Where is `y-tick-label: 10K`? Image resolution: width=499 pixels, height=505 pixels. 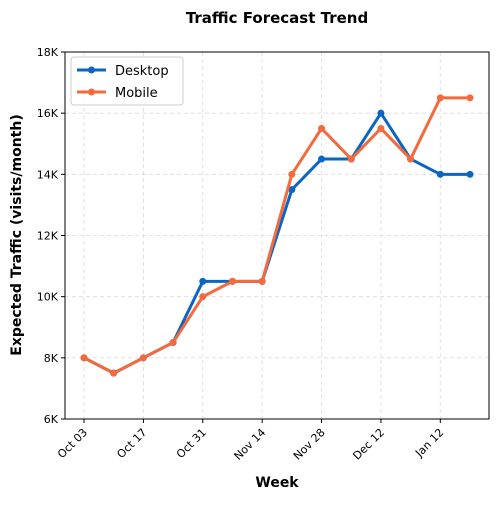
y-tick-label: 10K is located at coordinates (48, 297).